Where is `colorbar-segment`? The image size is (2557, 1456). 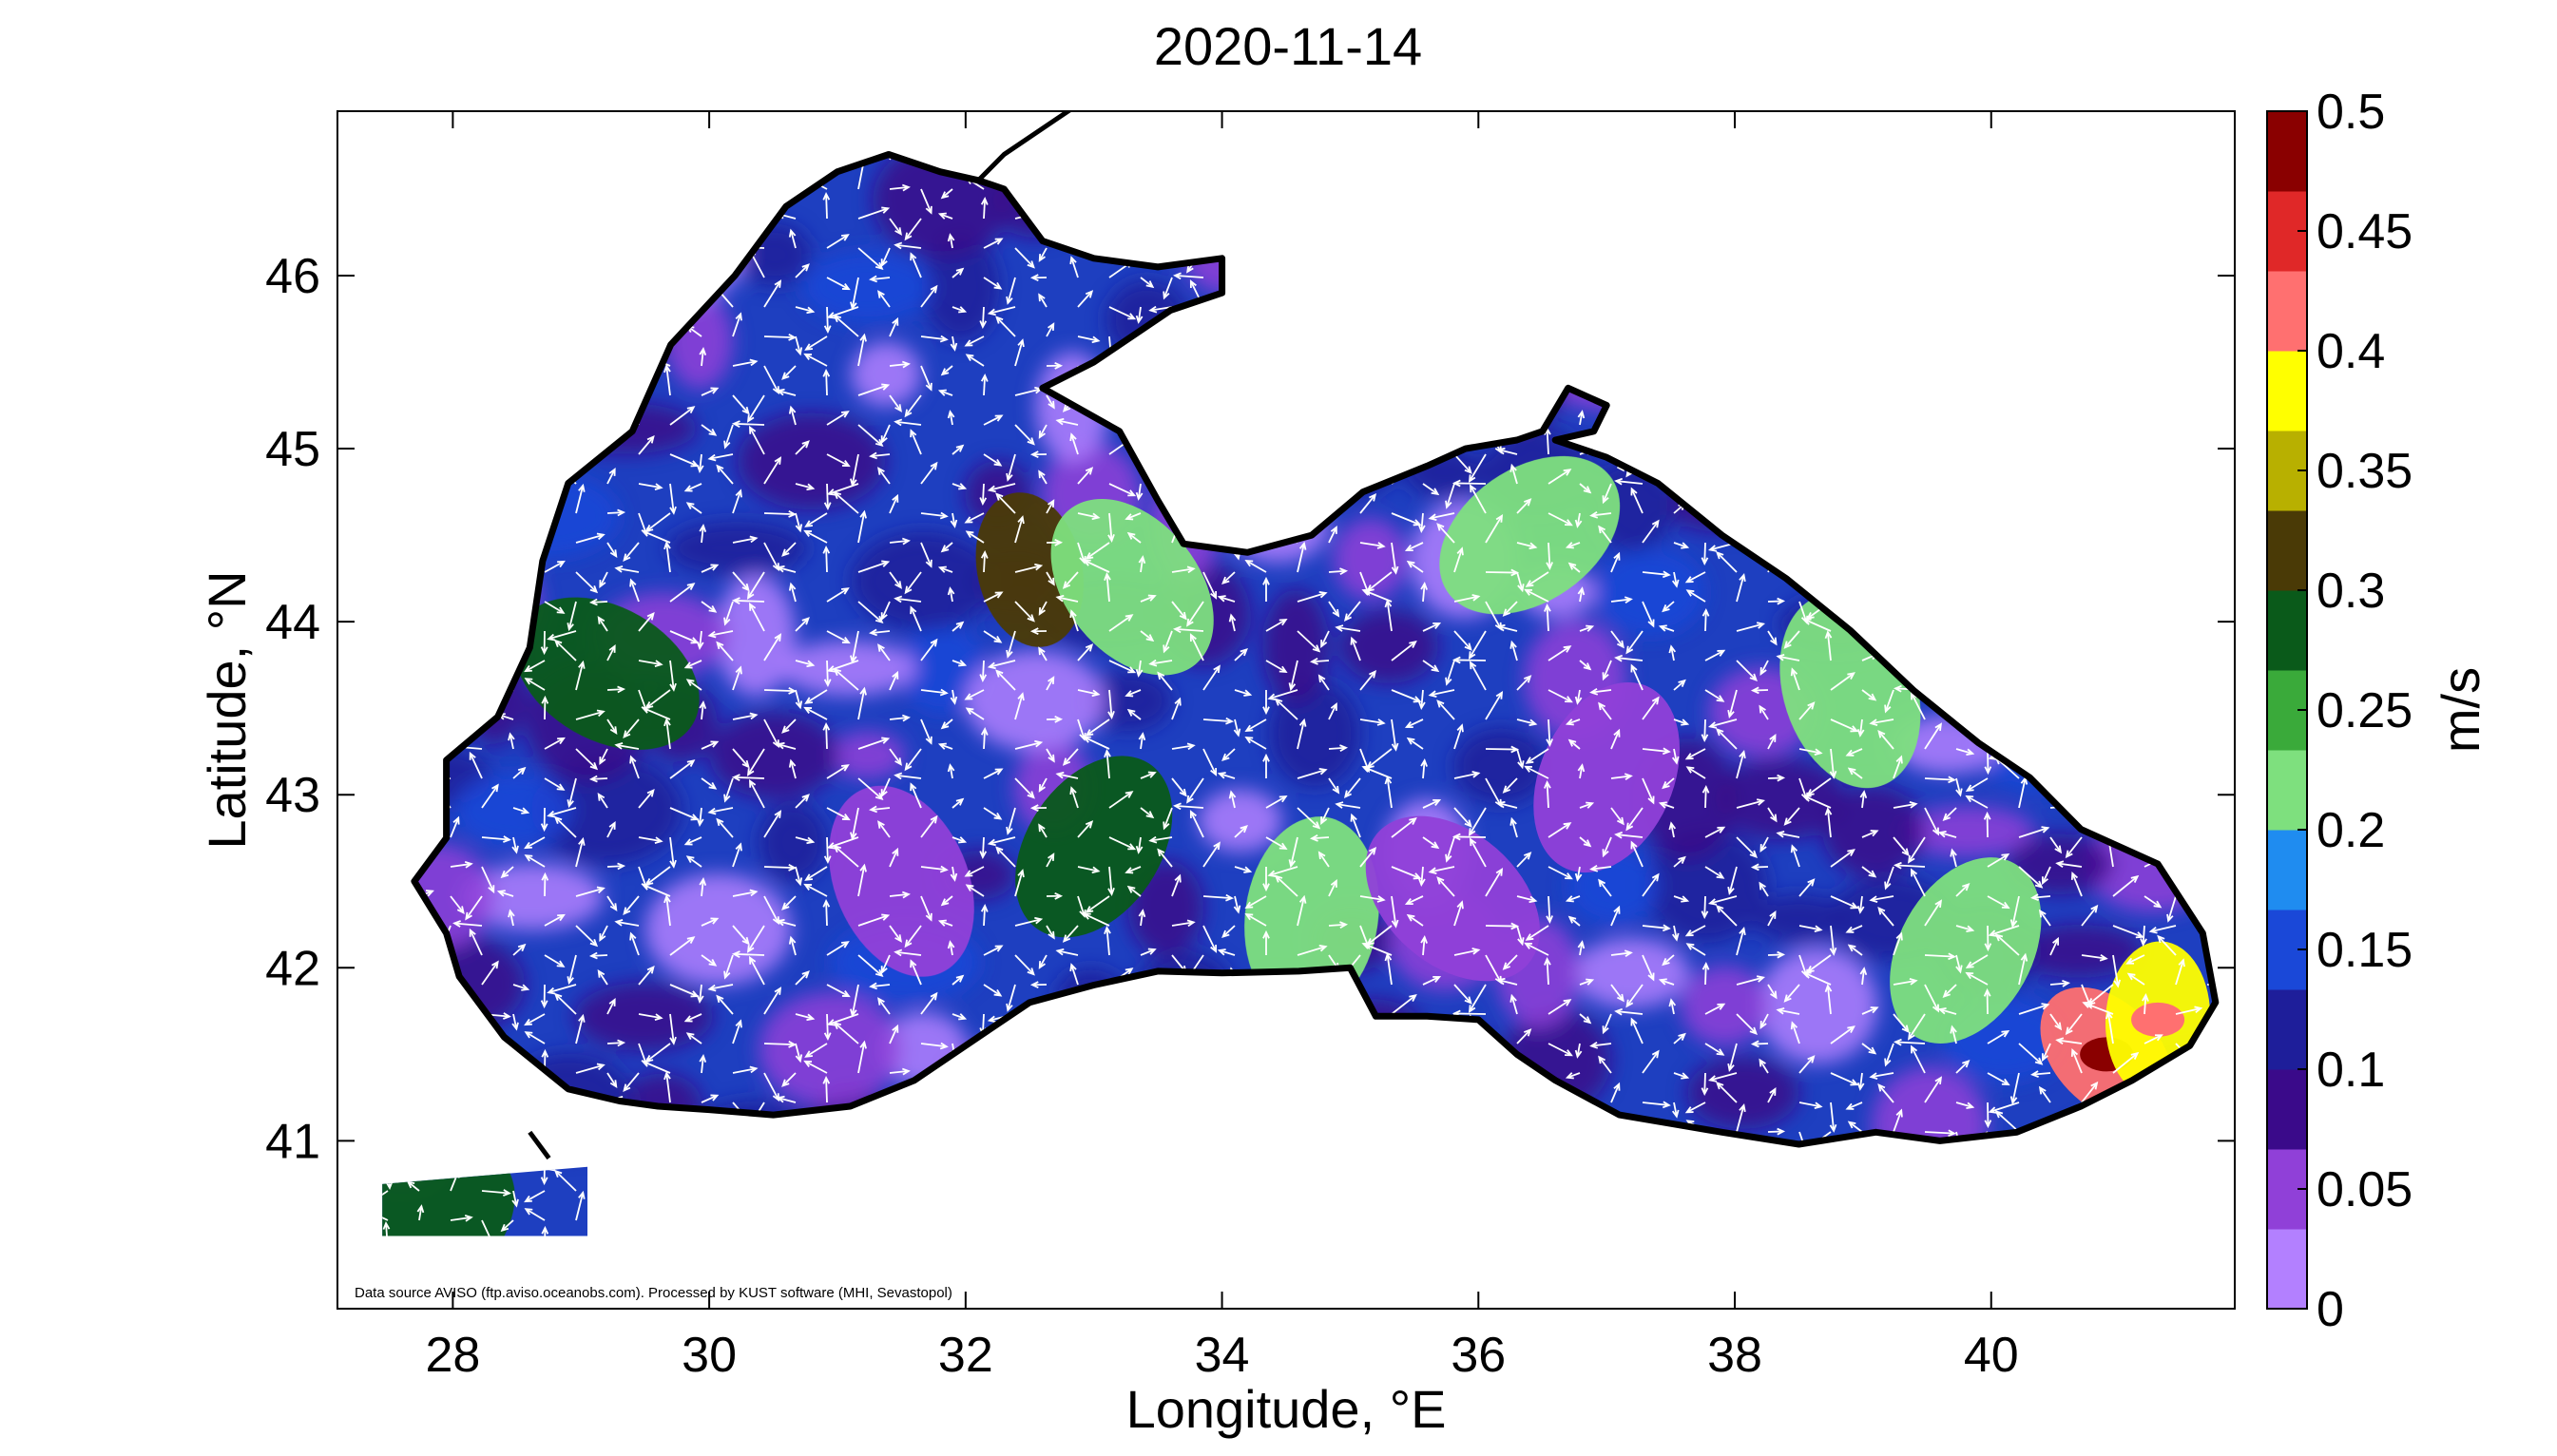
colorbar-segment is located at coordinates (2287, 550).